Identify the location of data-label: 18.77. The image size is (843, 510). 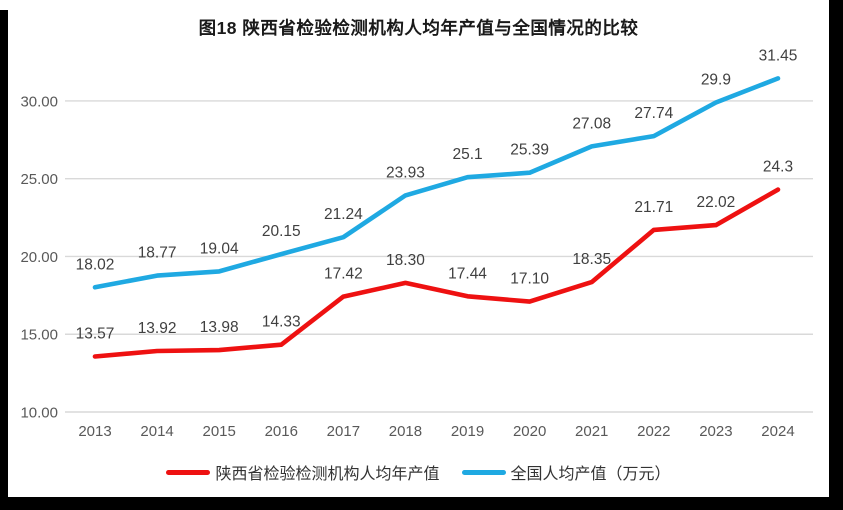
(157, 253).